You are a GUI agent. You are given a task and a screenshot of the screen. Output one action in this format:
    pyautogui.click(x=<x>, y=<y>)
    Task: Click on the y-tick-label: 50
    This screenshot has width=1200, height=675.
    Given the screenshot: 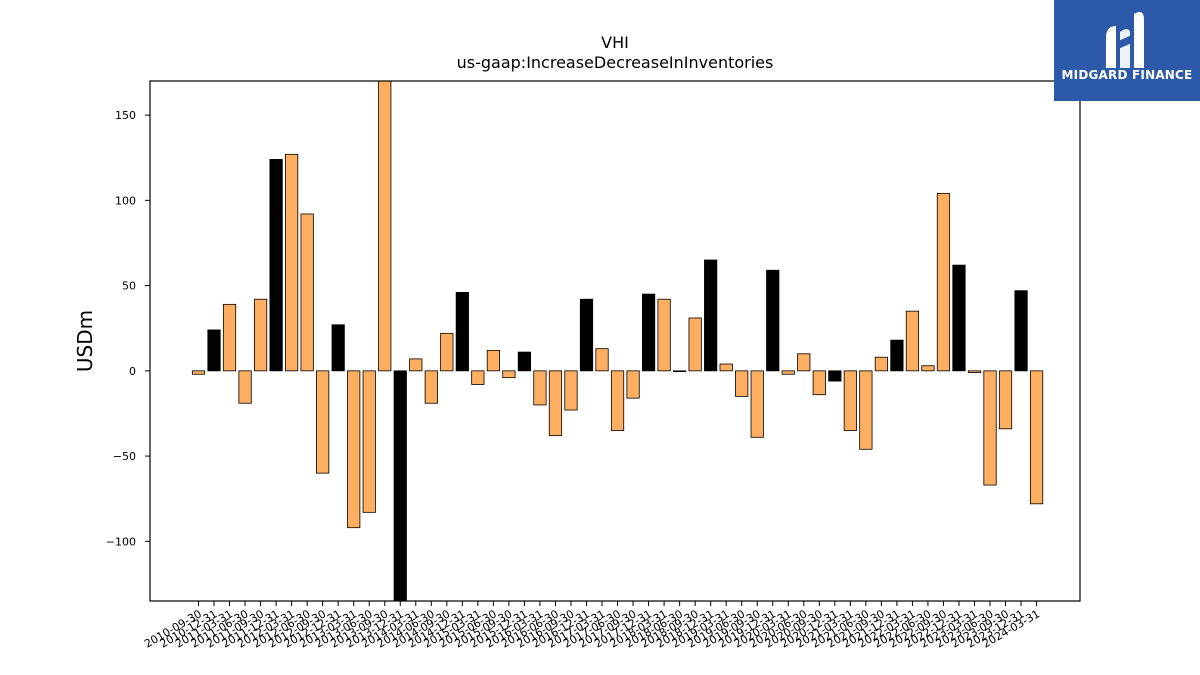 What is the action you would take?
    pyautogui.click(x=129, y=286)
    